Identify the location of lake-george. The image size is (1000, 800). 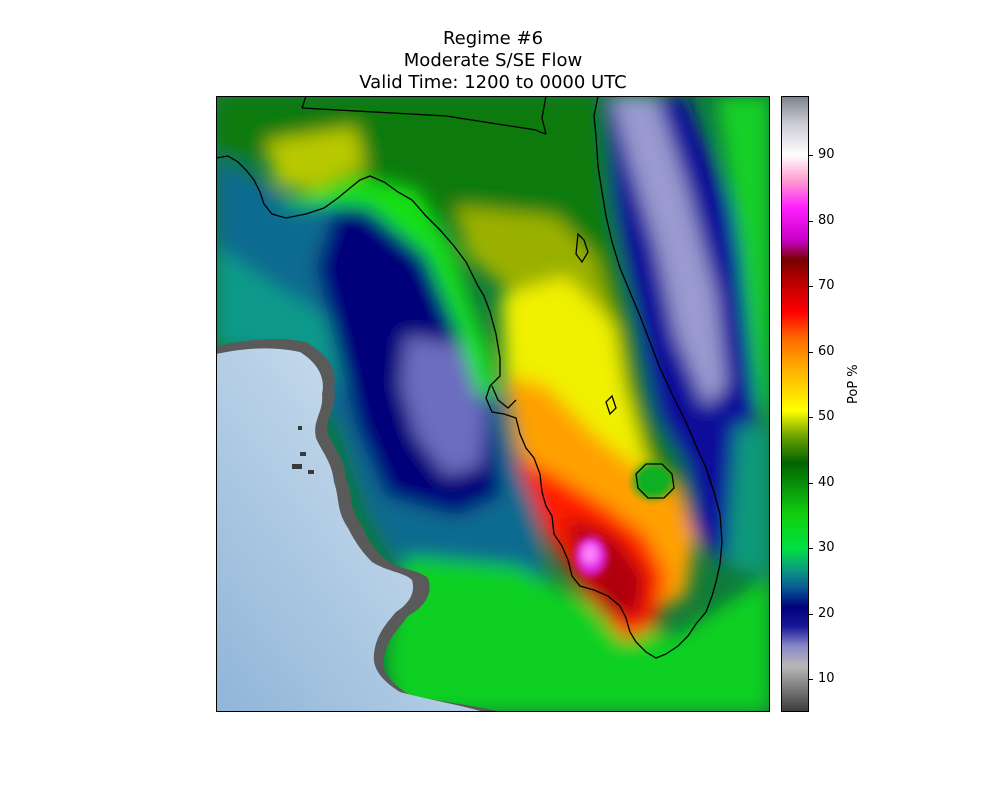
(582, 248).